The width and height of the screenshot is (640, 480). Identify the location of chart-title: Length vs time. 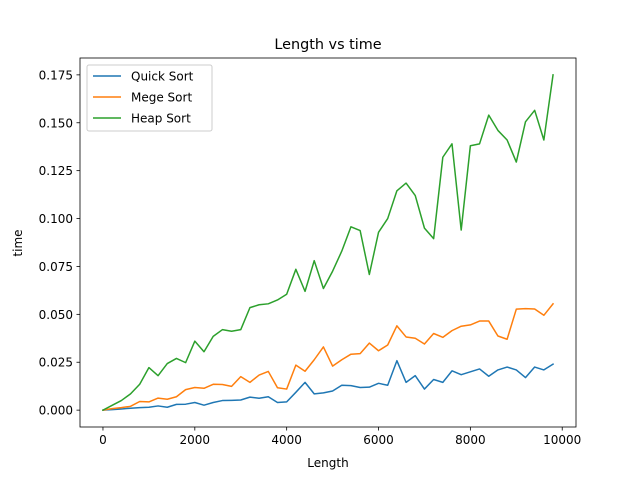
(327, 45).